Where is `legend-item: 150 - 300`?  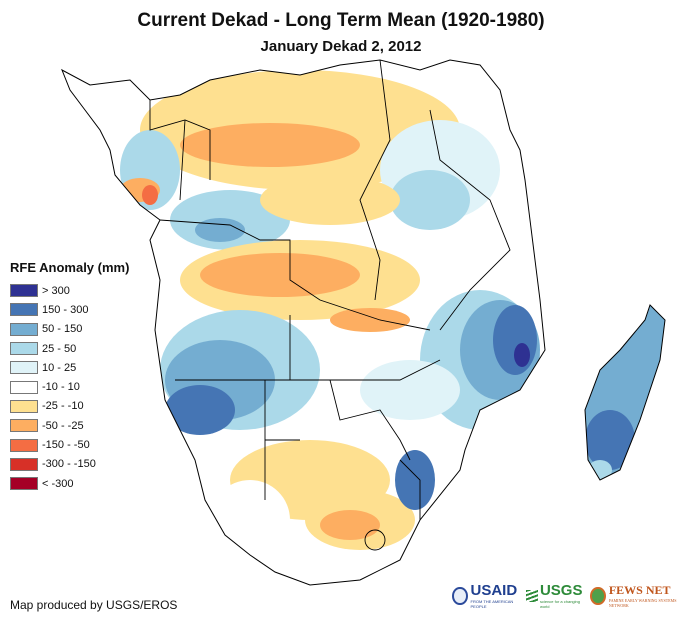
legend-item: 150 - 300 is located at coordinates (69, 309).